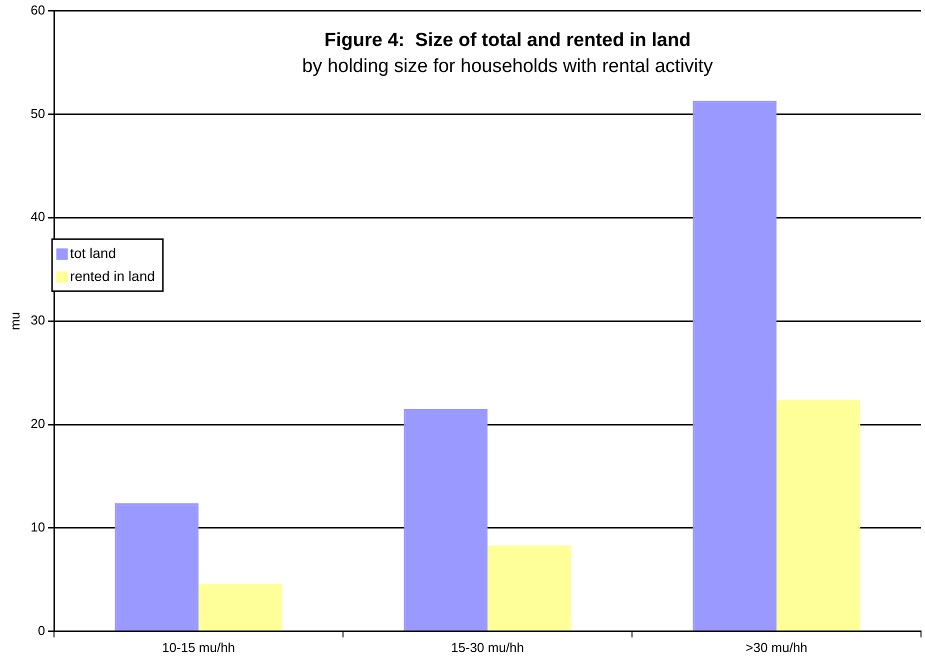 The height and width of the screenshot is (665, 925). I want to click on legend-label: rented in land, so click(112, 276).